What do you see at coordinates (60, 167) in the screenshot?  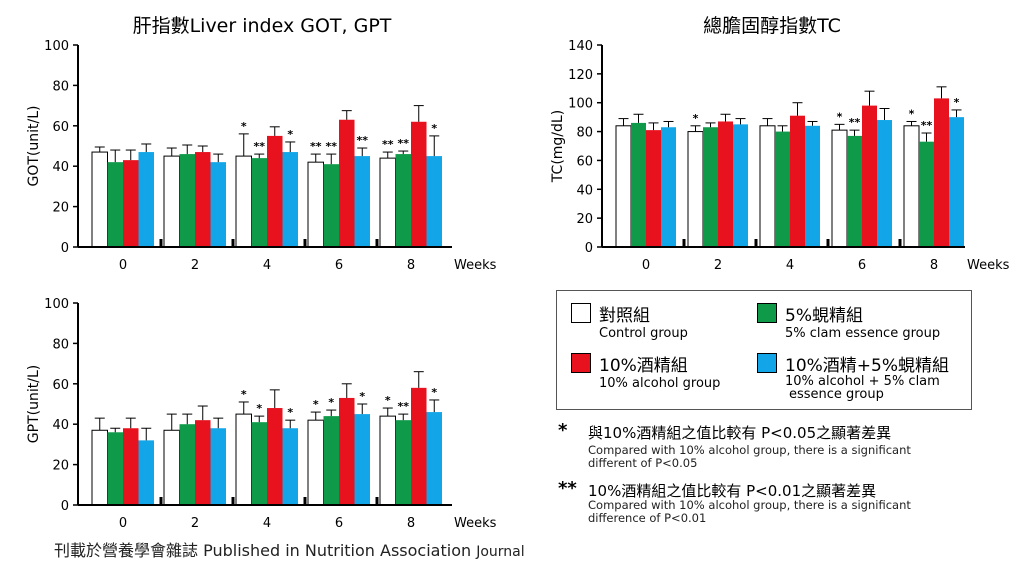 I see `chart-got-ytick-label: 40` at bounding box center [60, 167].